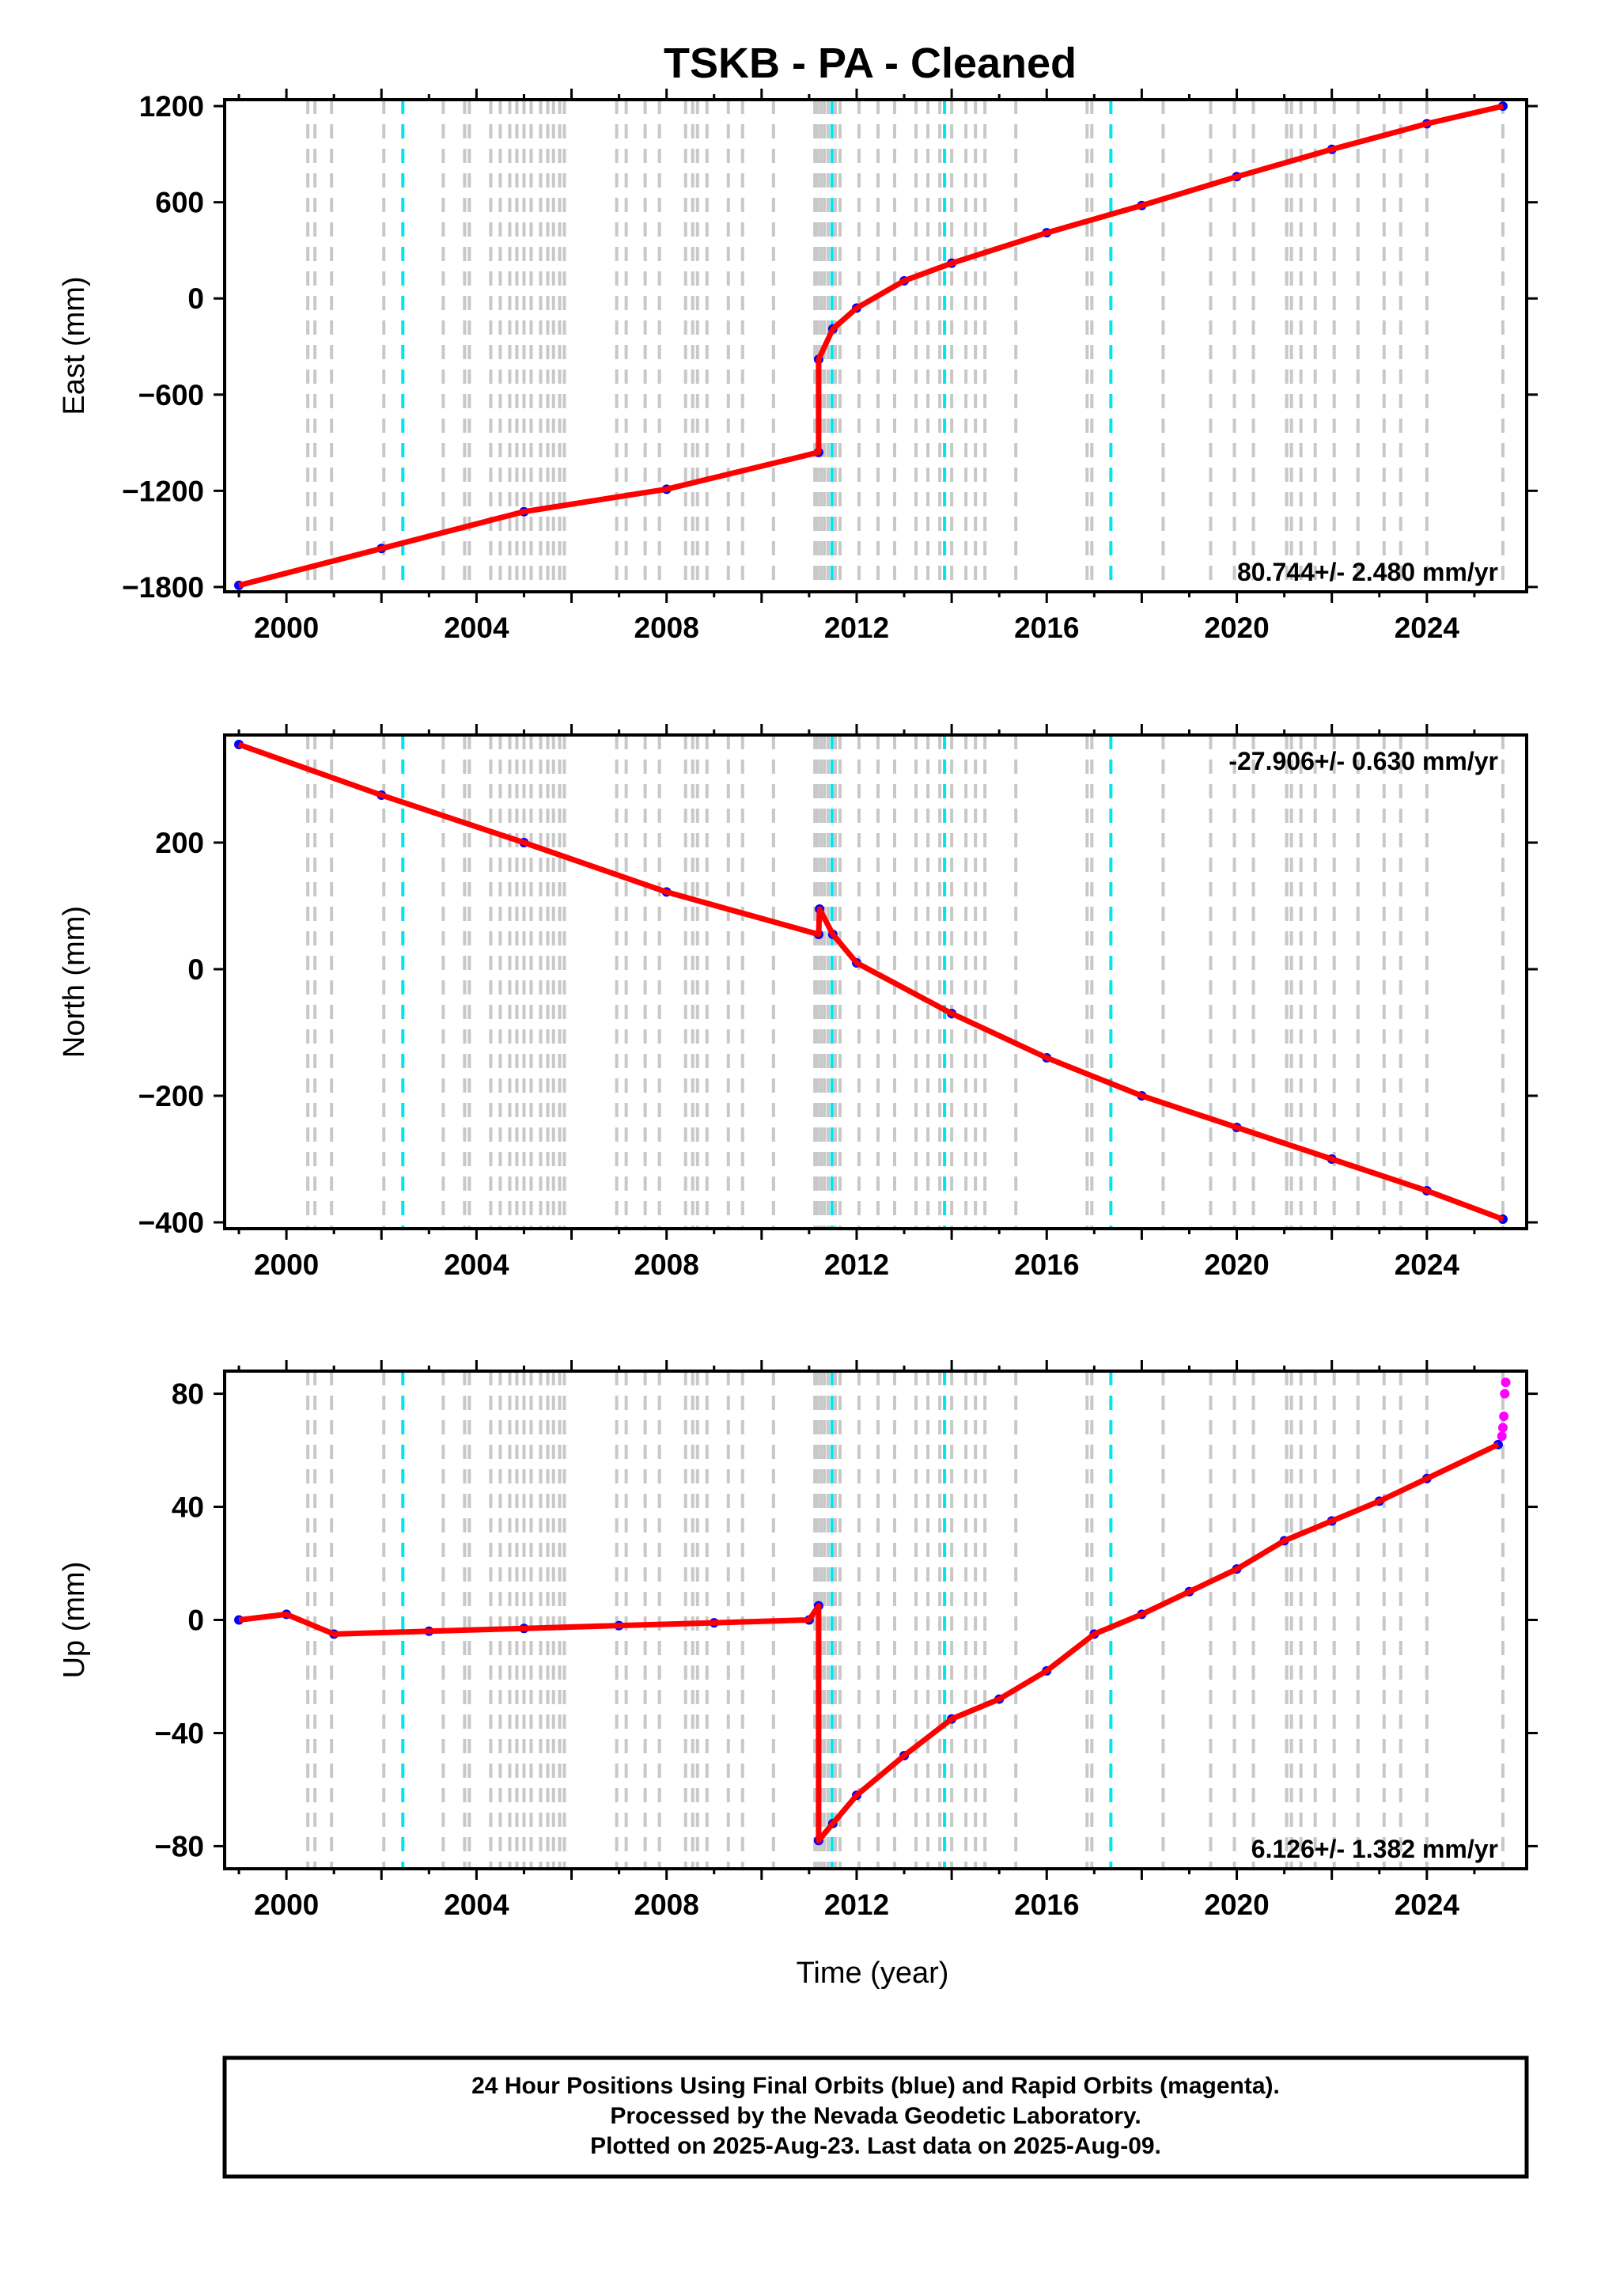  Describe the element at coordinates (171, 395) in the screenshot. I see `y-tick-label: −600` at that location.